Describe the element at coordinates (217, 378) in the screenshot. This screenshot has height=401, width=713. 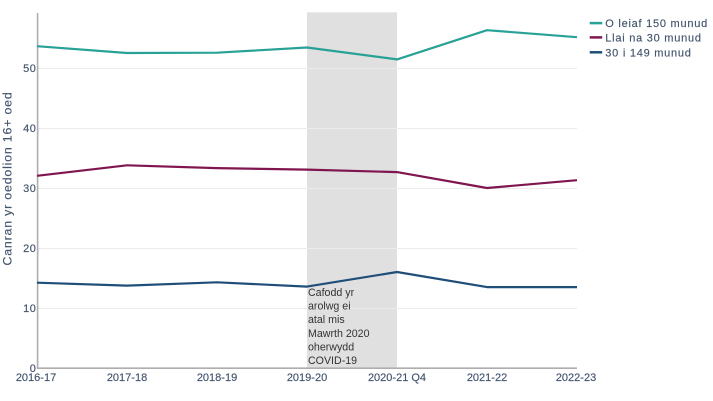
I see `svg-text: 2018-19` at that location.